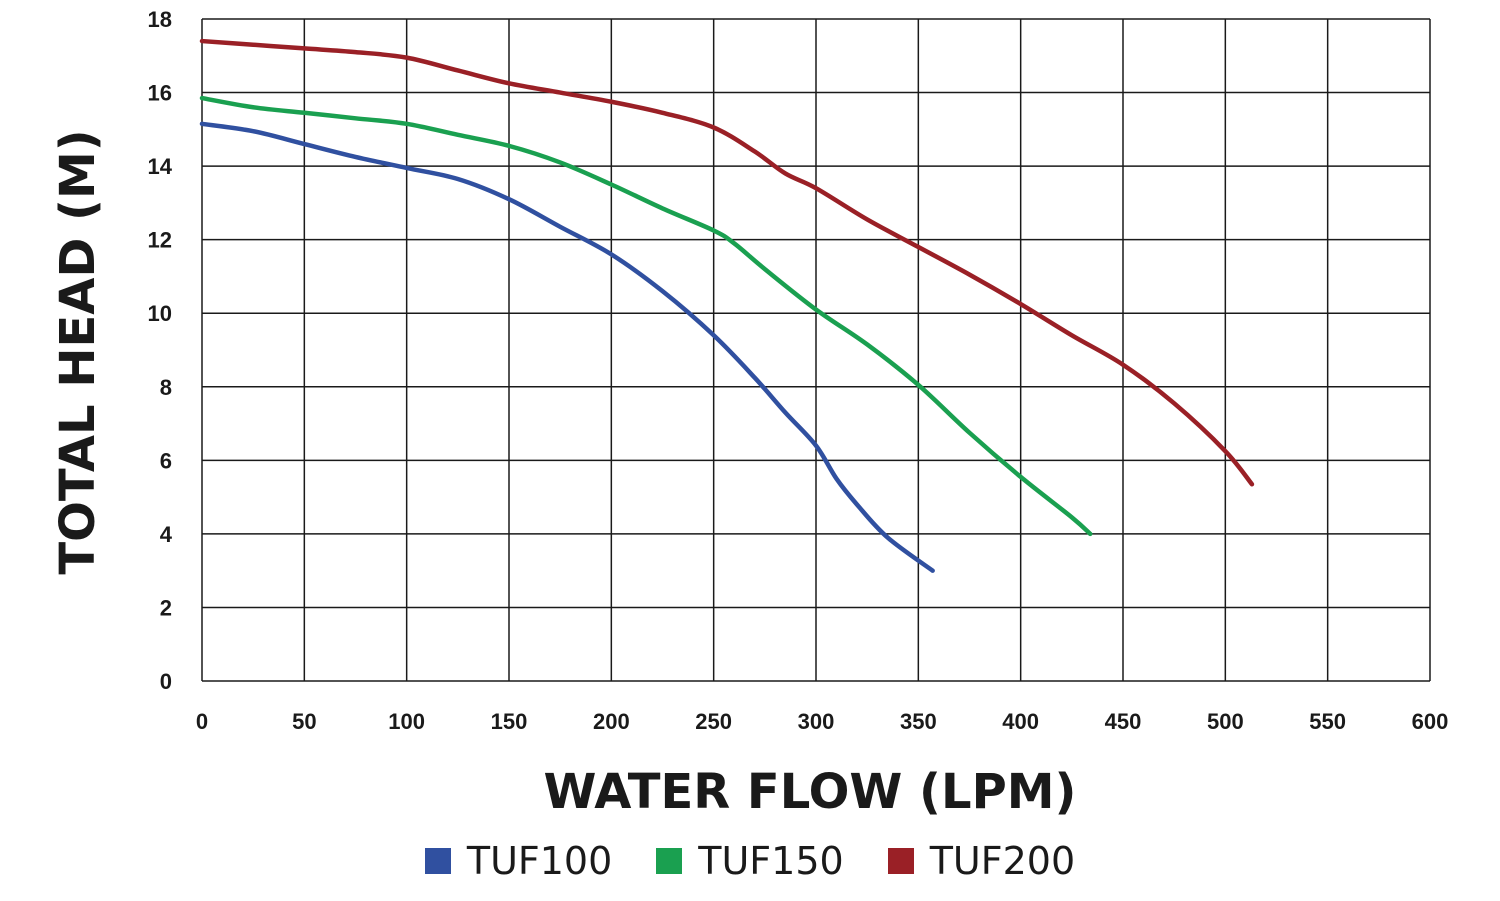 The width and height of the screenshot is (1500, 901). What do you see at coordinates (1327, 721) in the screenshot?
I see `x-tick-label: 550` at bounding box center [1327, 721].